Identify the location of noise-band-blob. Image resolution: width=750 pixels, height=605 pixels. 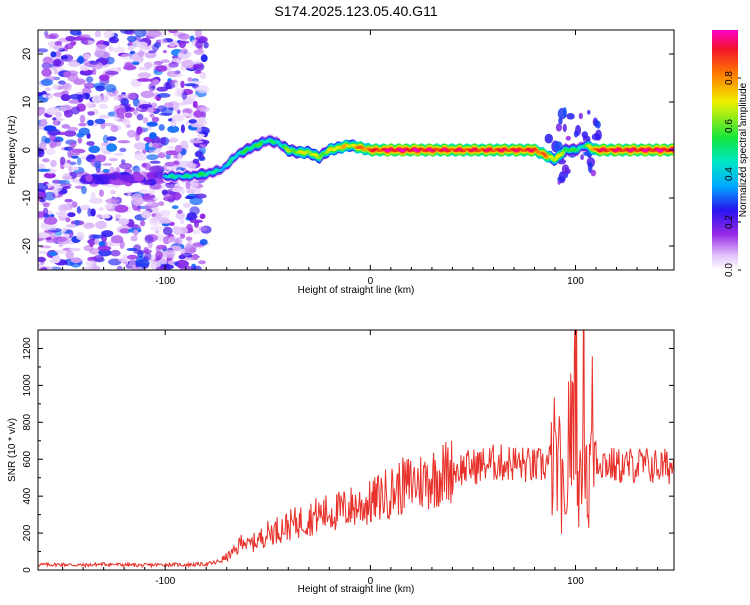
(89, 178).